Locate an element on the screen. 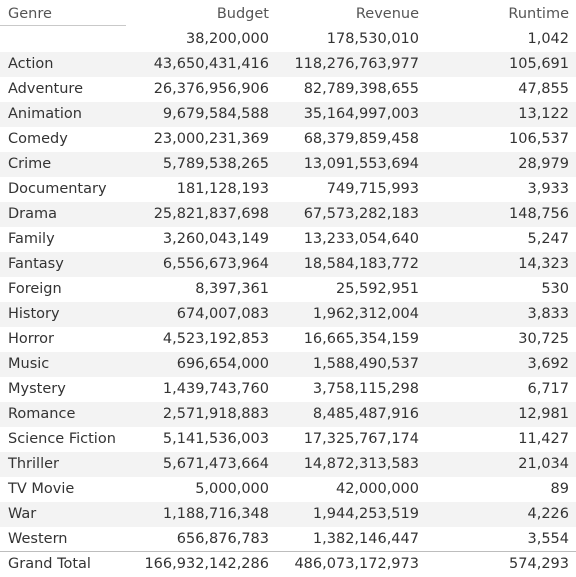 This screenshot has height=577, width=576. column-header-revenue: Revenue is located at coordinates (387, 14).